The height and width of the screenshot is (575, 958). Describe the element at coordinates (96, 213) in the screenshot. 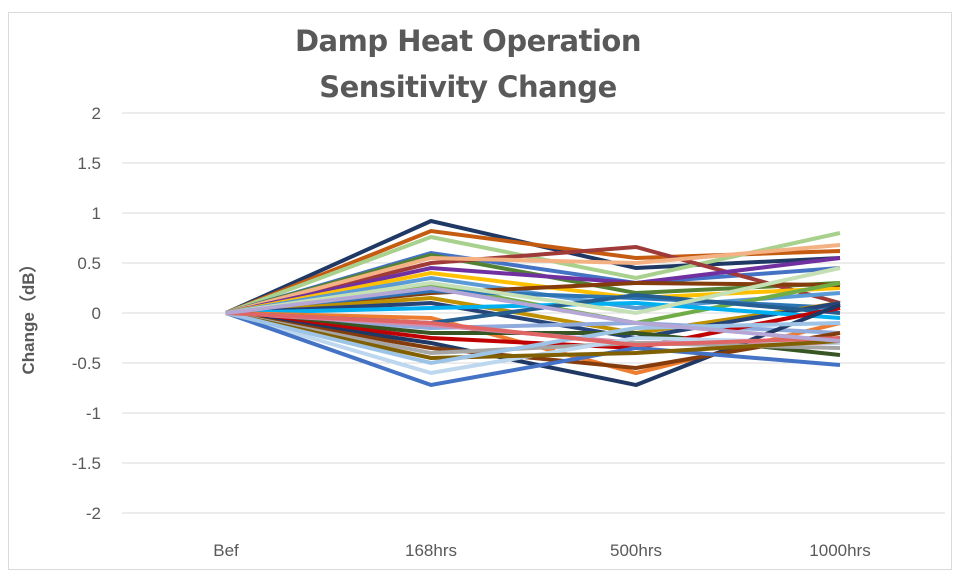

I see `y-tick-label: 1` at that location.